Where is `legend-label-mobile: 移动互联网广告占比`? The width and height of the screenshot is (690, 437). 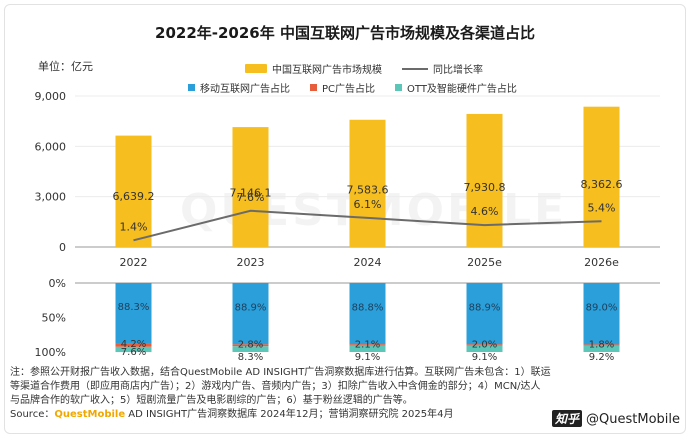
legend-label-mobile: 移动互联网广告占比 is located at coordinates (245, 89).